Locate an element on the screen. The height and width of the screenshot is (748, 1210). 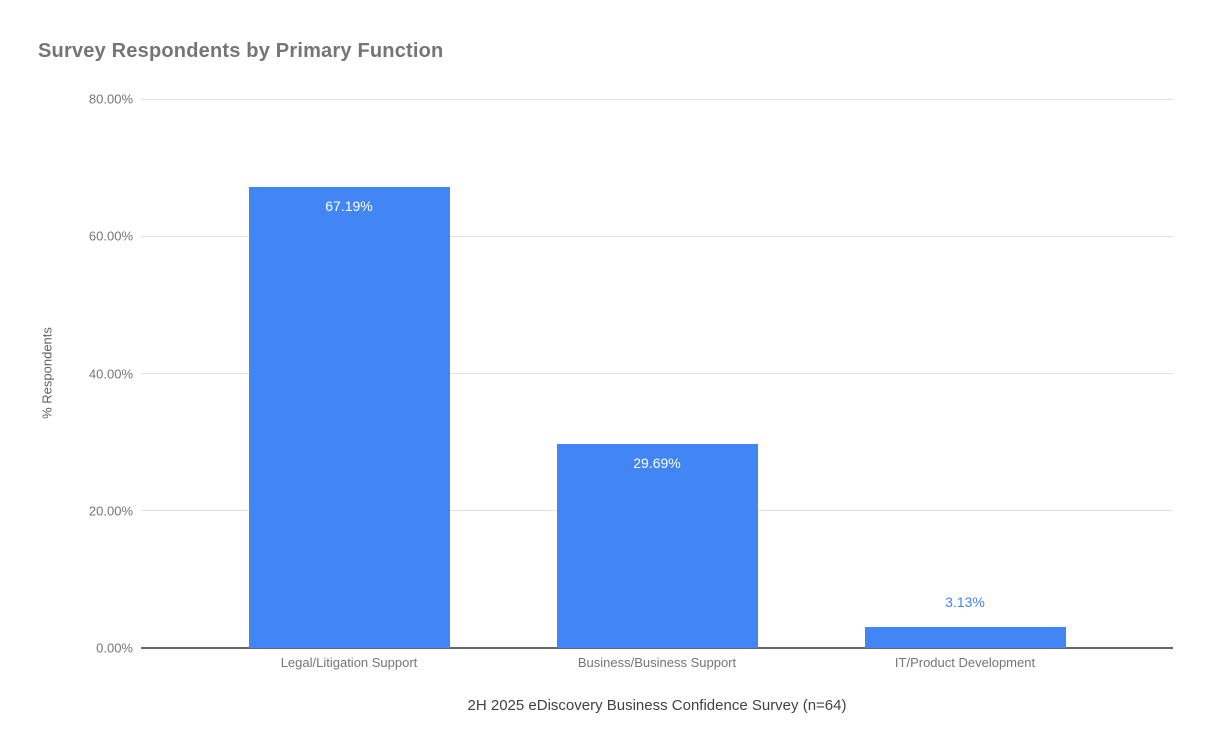
category-label: Business/Business Support is located at coordinates (657, 662).